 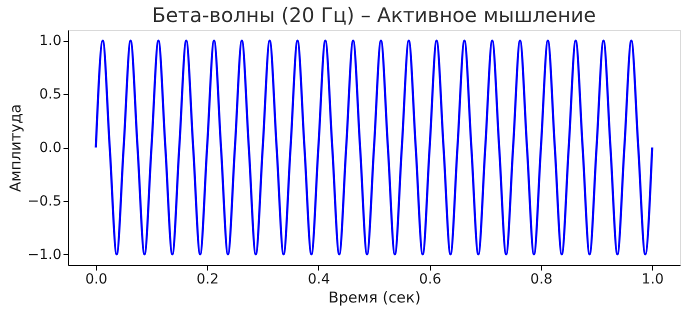 I want to click on x-tick-label: 0.8, so click(x=541, y=280).